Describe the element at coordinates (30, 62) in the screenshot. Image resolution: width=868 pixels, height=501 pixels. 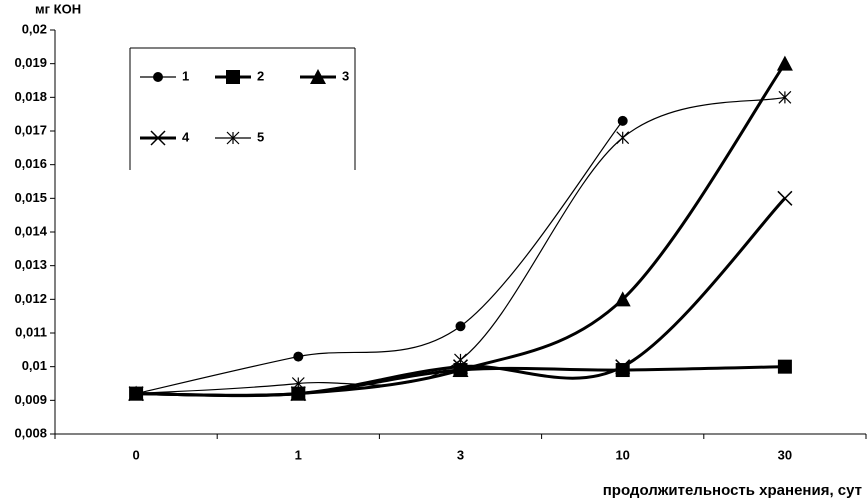
I see `y-tick-label: 0,019` at that location.